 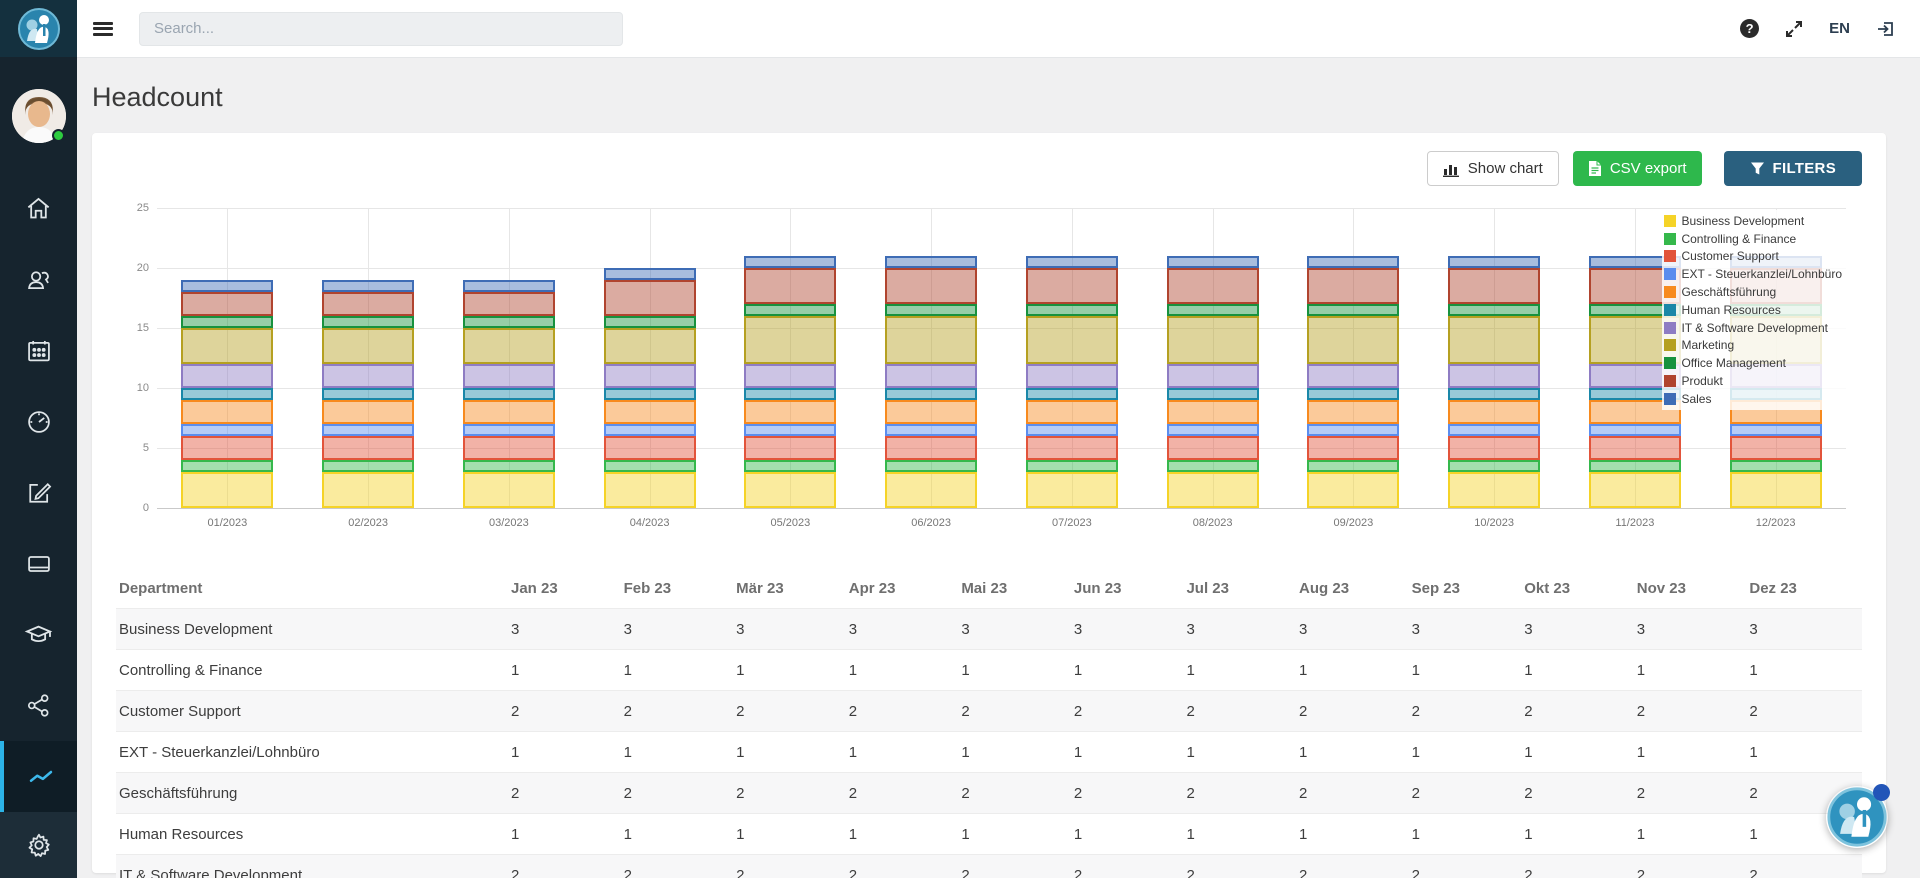 What do you see at coordinates (38, 776) in the screenshot?
I see `sidebar-item-reports` at bounding box center [38, 776].